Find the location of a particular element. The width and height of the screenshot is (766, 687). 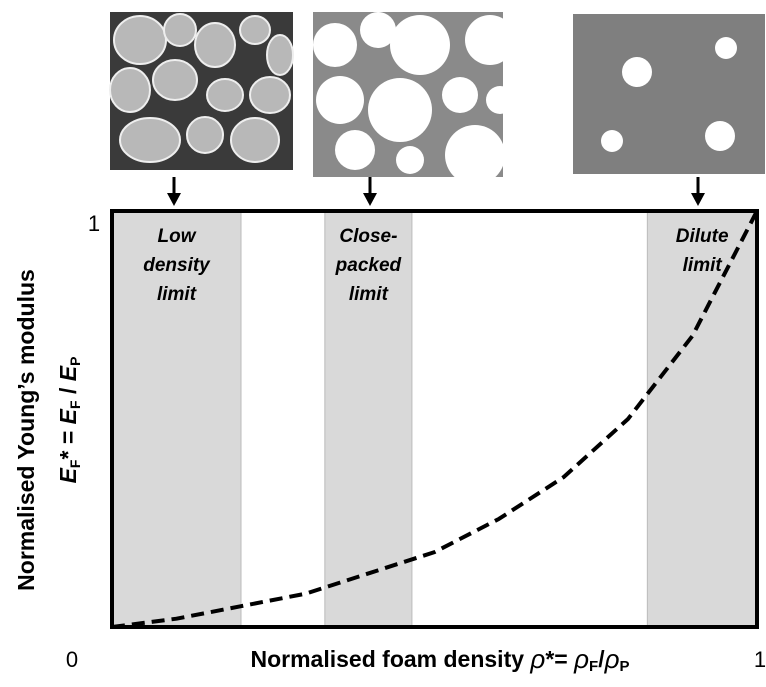

x-axis-label: Normalised foam density ρ*= ρF/ρP is located at coordinates (440, 659).